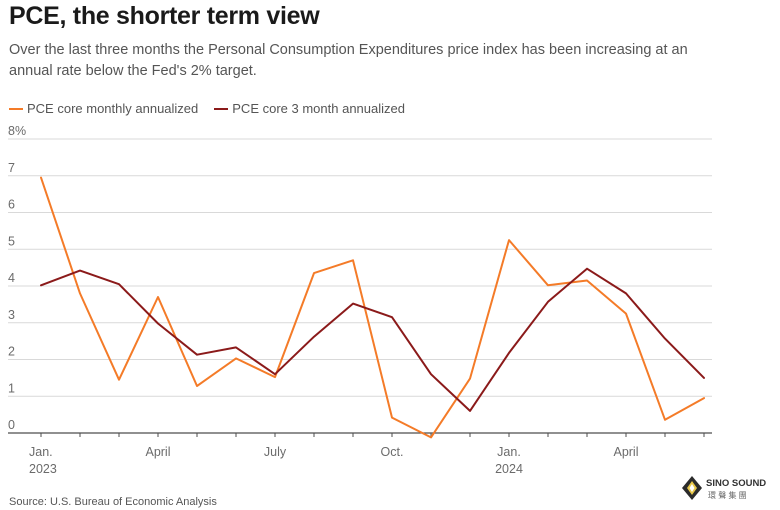 This screenshot has height=510, width=780. What do you see at coordinates (318, 108) in the screenshot?
I see `legend-label-three-month: PCE core 3 month annualized` at bounding box center [318, 108].